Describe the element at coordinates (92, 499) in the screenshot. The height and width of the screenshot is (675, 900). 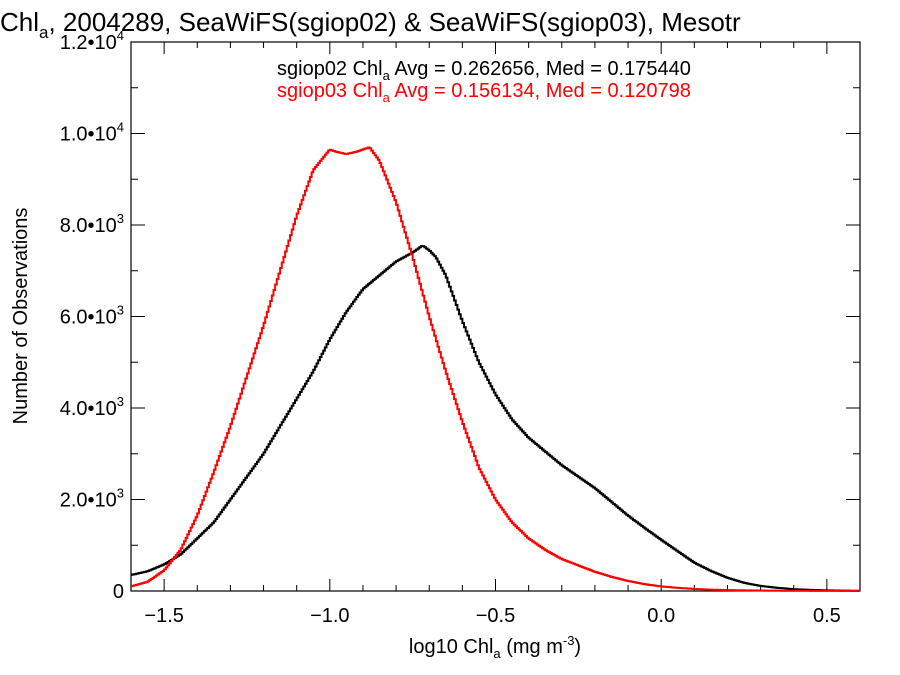
I see `y-tick-label: 2.0•103` at that location.